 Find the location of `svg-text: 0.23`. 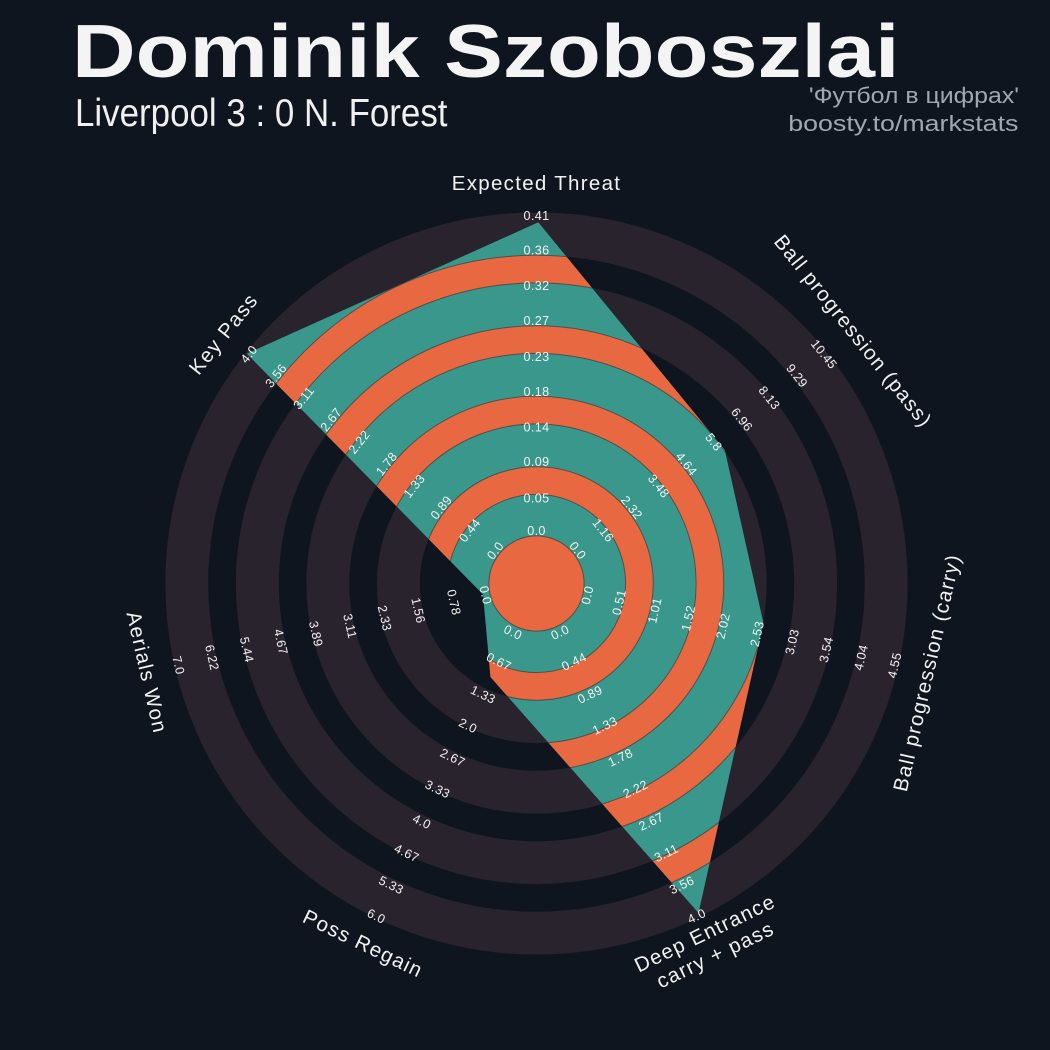

svg-text: 0.23 is located at coordinates (537, 357).